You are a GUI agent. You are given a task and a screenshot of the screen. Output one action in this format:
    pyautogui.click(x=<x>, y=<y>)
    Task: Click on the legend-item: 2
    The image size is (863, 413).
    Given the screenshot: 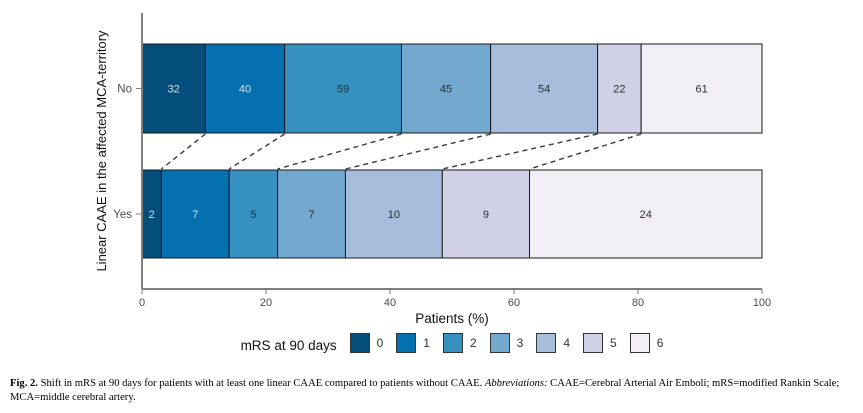 What is the action you would take?
    pyautogui.click(x=459, y=342)
    